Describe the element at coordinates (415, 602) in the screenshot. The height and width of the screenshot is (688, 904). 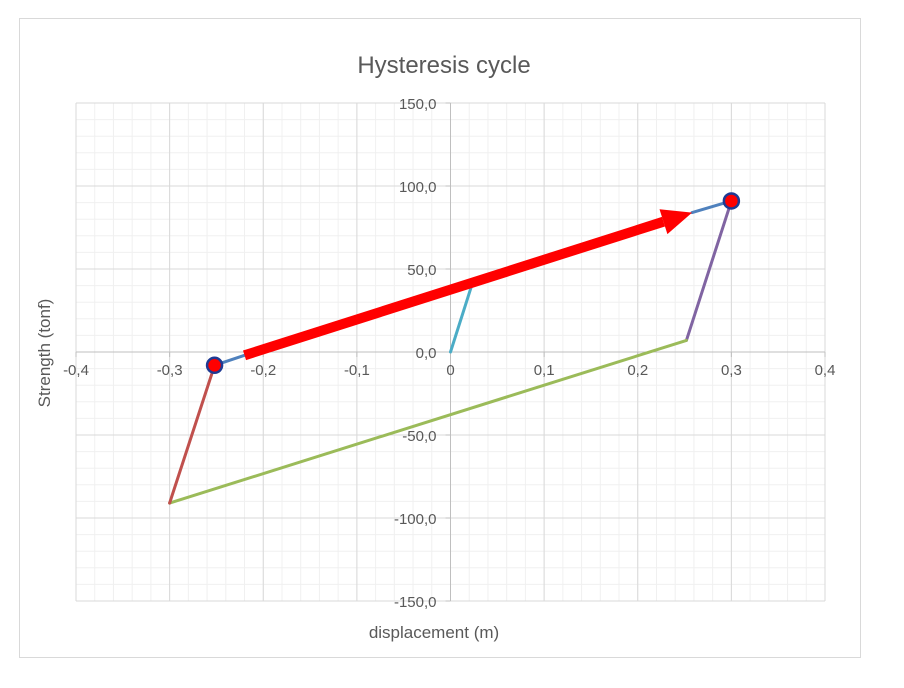
I see `y-tick-label: -150,0` at that location.